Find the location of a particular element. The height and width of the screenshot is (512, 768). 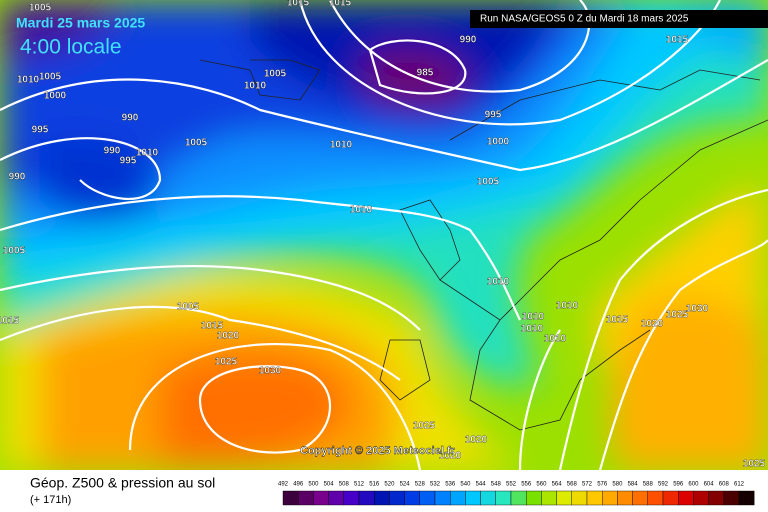

scale-label: 552 is located at coordinates (511, 485).